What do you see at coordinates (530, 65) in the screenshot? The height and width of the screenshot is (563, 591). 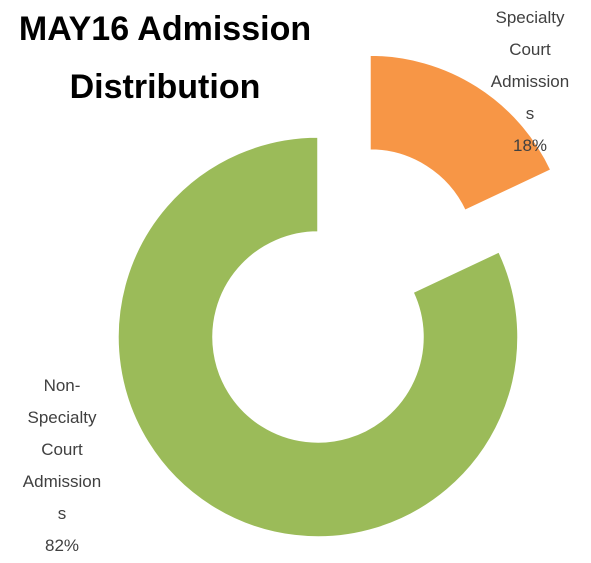 I see `category-label: Specialty Court Admissions` at bounding box center [530, 65].